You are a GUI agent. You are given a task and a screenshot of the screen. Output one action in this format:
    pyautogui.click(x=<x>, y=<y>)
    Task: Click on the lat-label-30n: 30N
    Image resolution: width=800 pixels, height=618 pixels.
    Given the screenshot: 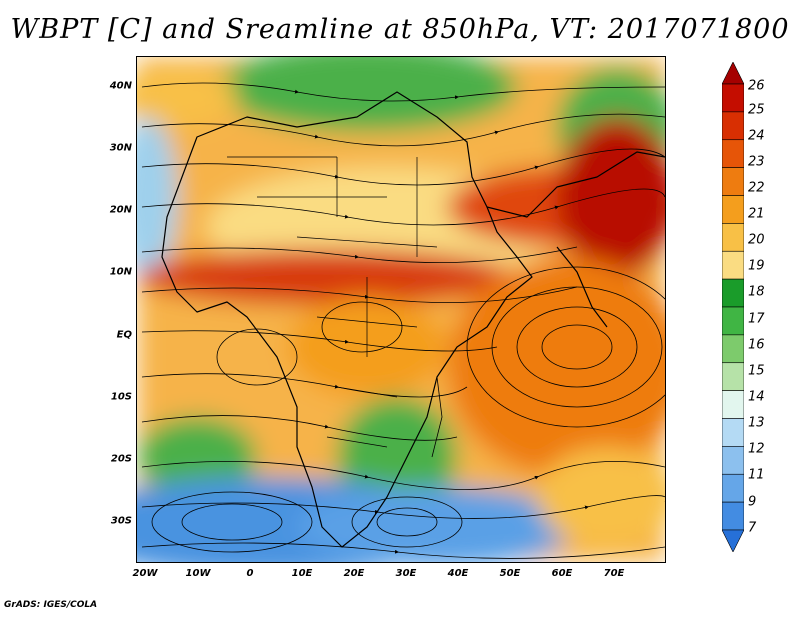 What is the action you would take?
    pyautogui.click(x=120, y=148)
    